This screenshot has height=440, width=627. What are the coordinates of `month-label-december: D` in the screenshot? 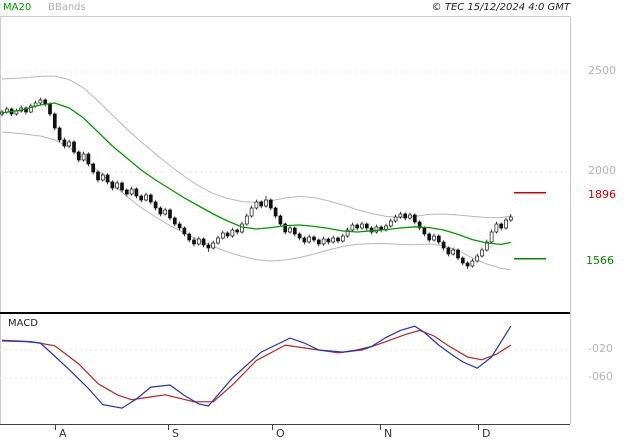 It's located at (486, 433).